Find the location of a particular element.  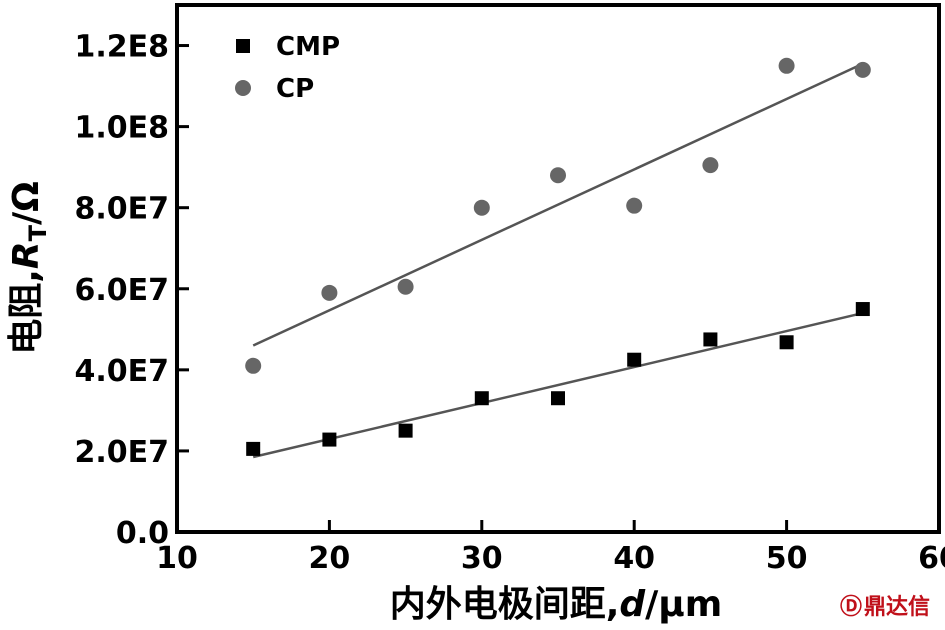

x-axis-title: 内外电极间距,d/μm is located at coordinates (556, 604).